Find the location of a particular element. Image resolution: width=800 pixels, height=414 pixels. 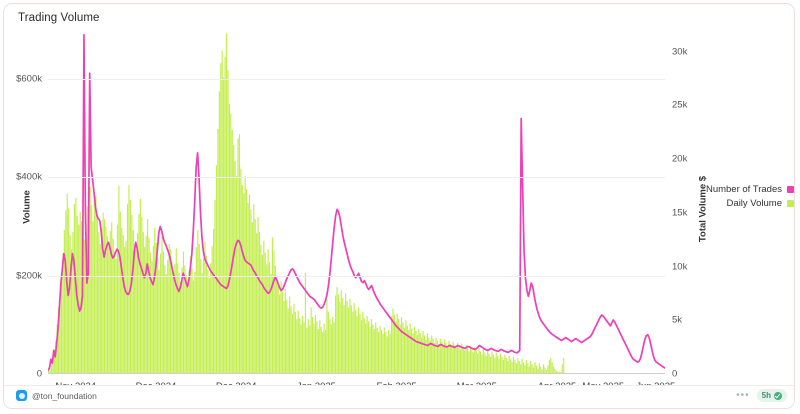

y-axis-tick-left: $400k is located at coordinates (29, 177).